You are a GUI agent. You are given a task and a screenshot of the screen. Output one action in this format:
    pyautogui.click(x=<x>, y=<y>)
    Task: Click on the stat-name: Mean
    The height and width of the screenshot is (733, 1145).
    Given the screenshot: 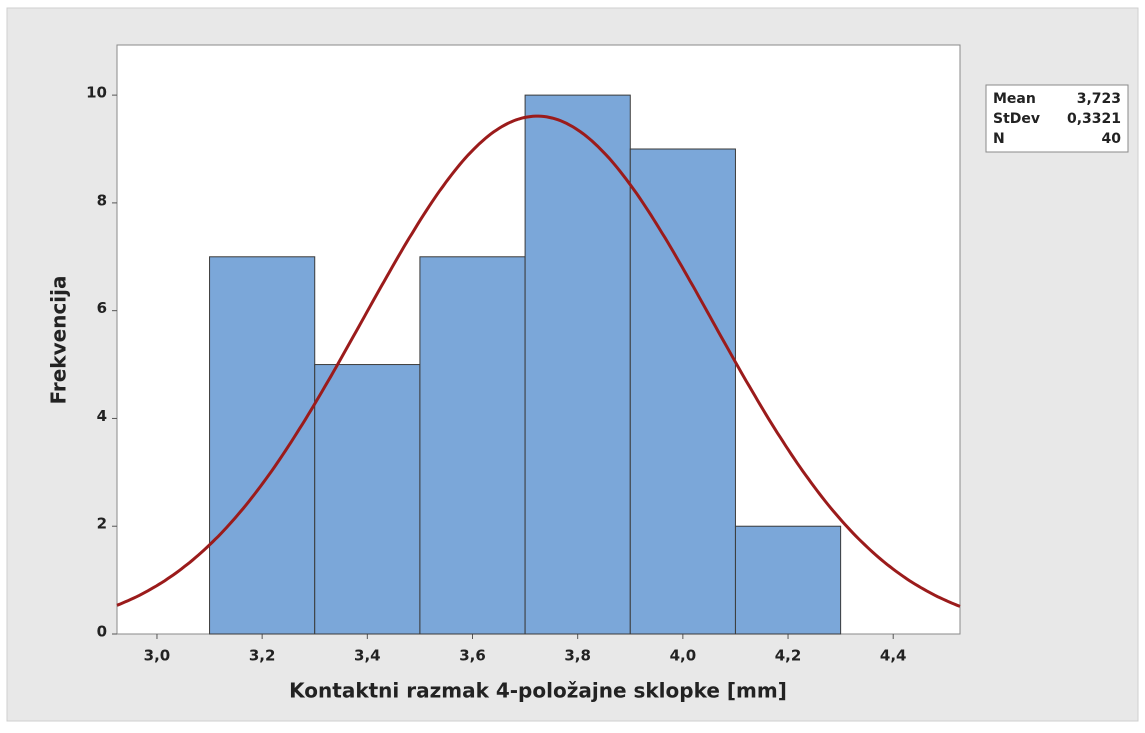 What is the action you would take?
    pyautogui.click(x=1014, y=99)
    